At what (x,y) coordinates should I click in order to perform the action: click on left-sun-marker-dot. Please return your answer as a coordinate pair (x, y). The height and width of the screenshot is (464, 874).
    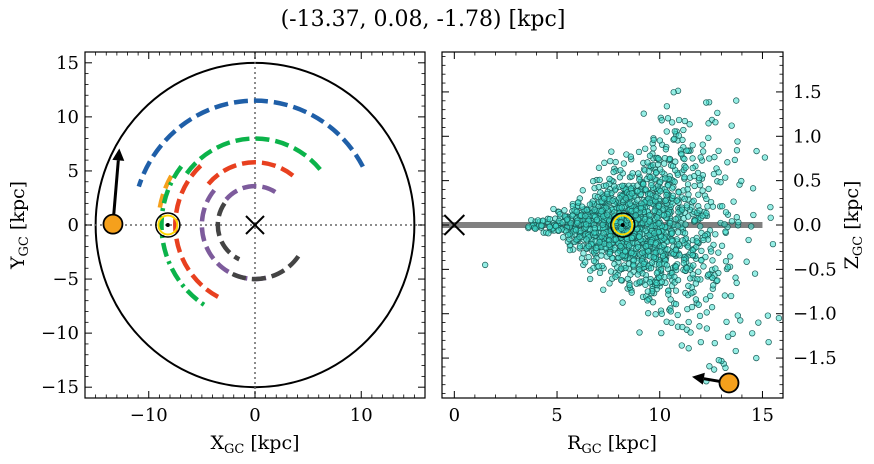
    Looking at the image, I should click on (167, 225).